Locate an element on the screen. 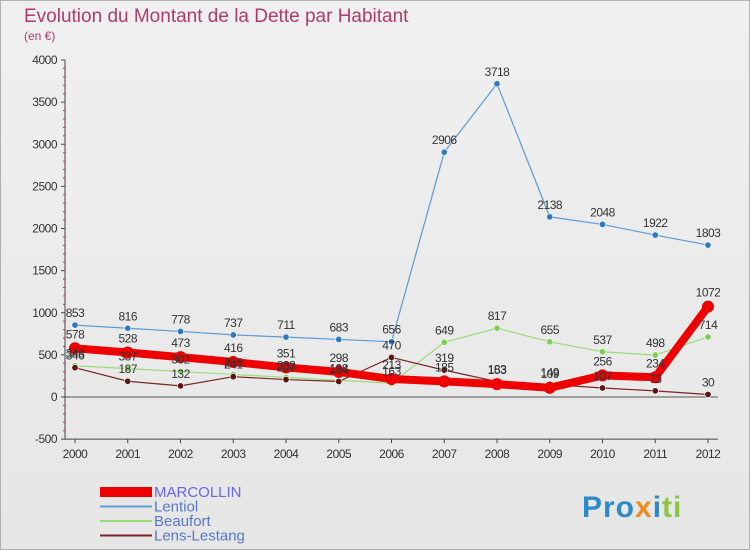  chart-subtitle: (en €) is located at coordinates (39, 36).